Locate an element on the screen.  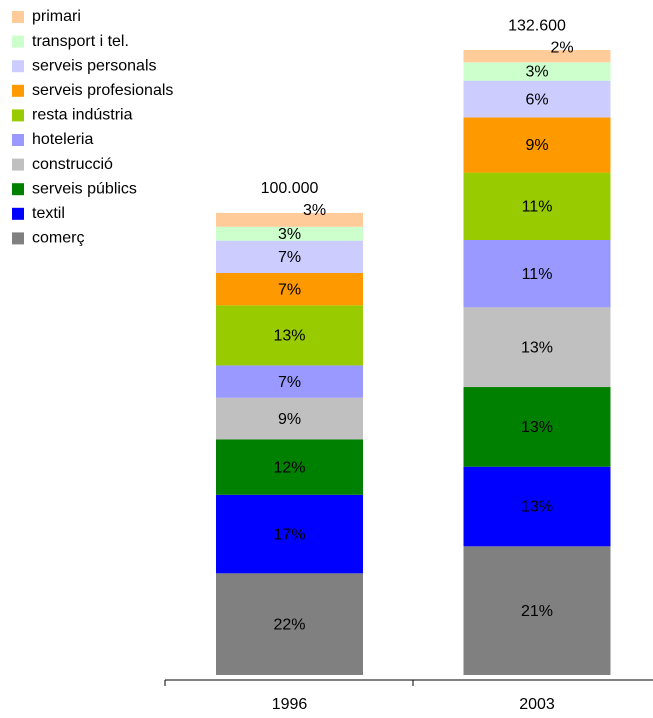
data-label: 12% is located at coordinates (289, 467).